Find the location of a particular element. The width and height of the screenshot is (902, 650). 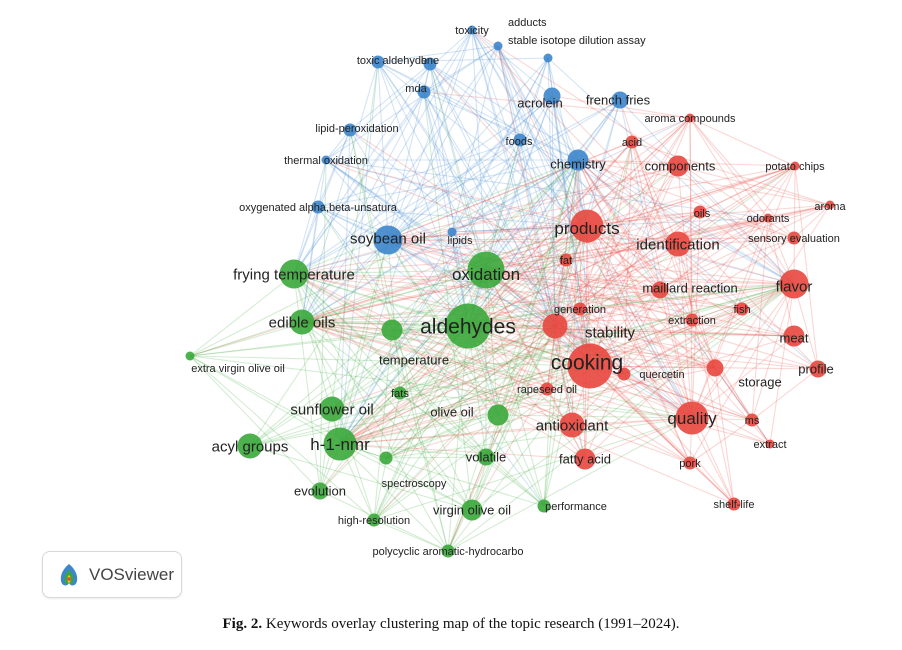

keyword-node-cooking is located at coordinates (590, 366).